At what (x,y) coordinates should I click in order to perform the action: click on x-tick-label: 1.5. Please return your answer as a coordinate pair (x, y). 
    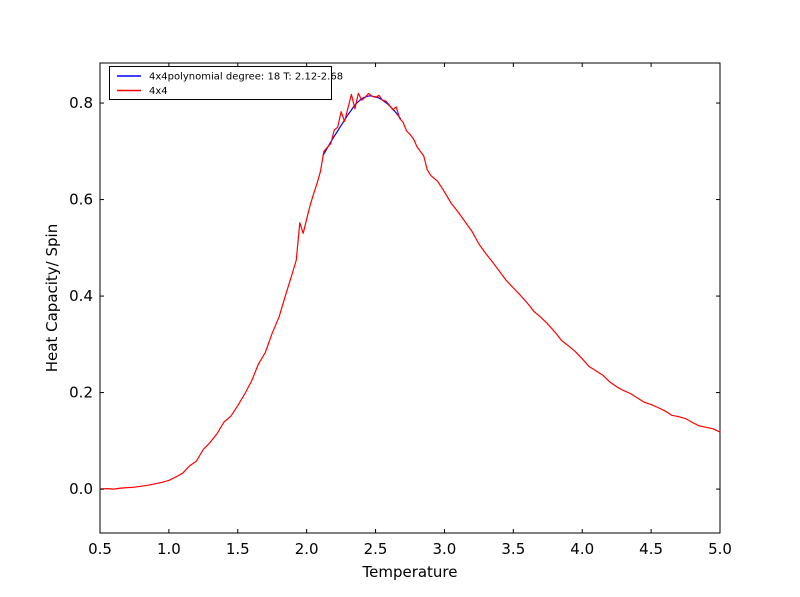
    Looking at the image, I should click on (238, 549).